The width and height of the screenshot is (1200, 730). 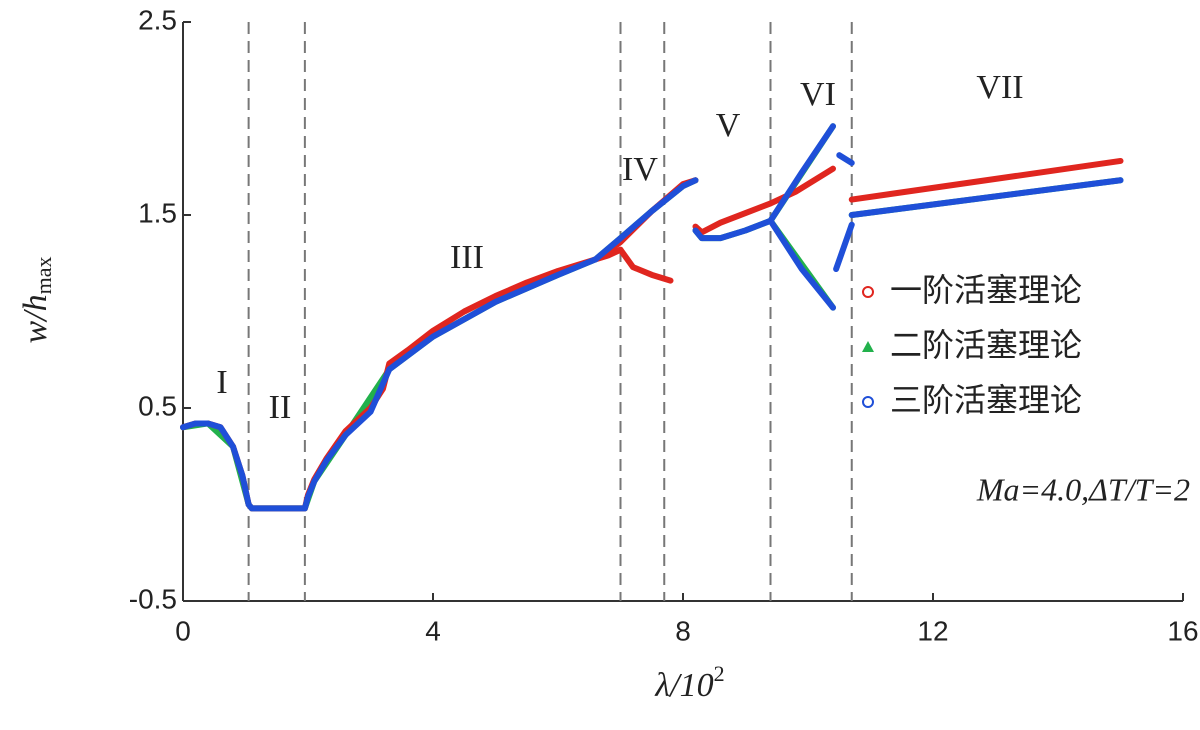 I want to click on y-tick-label: 1.5, so click(x=157, y=212).